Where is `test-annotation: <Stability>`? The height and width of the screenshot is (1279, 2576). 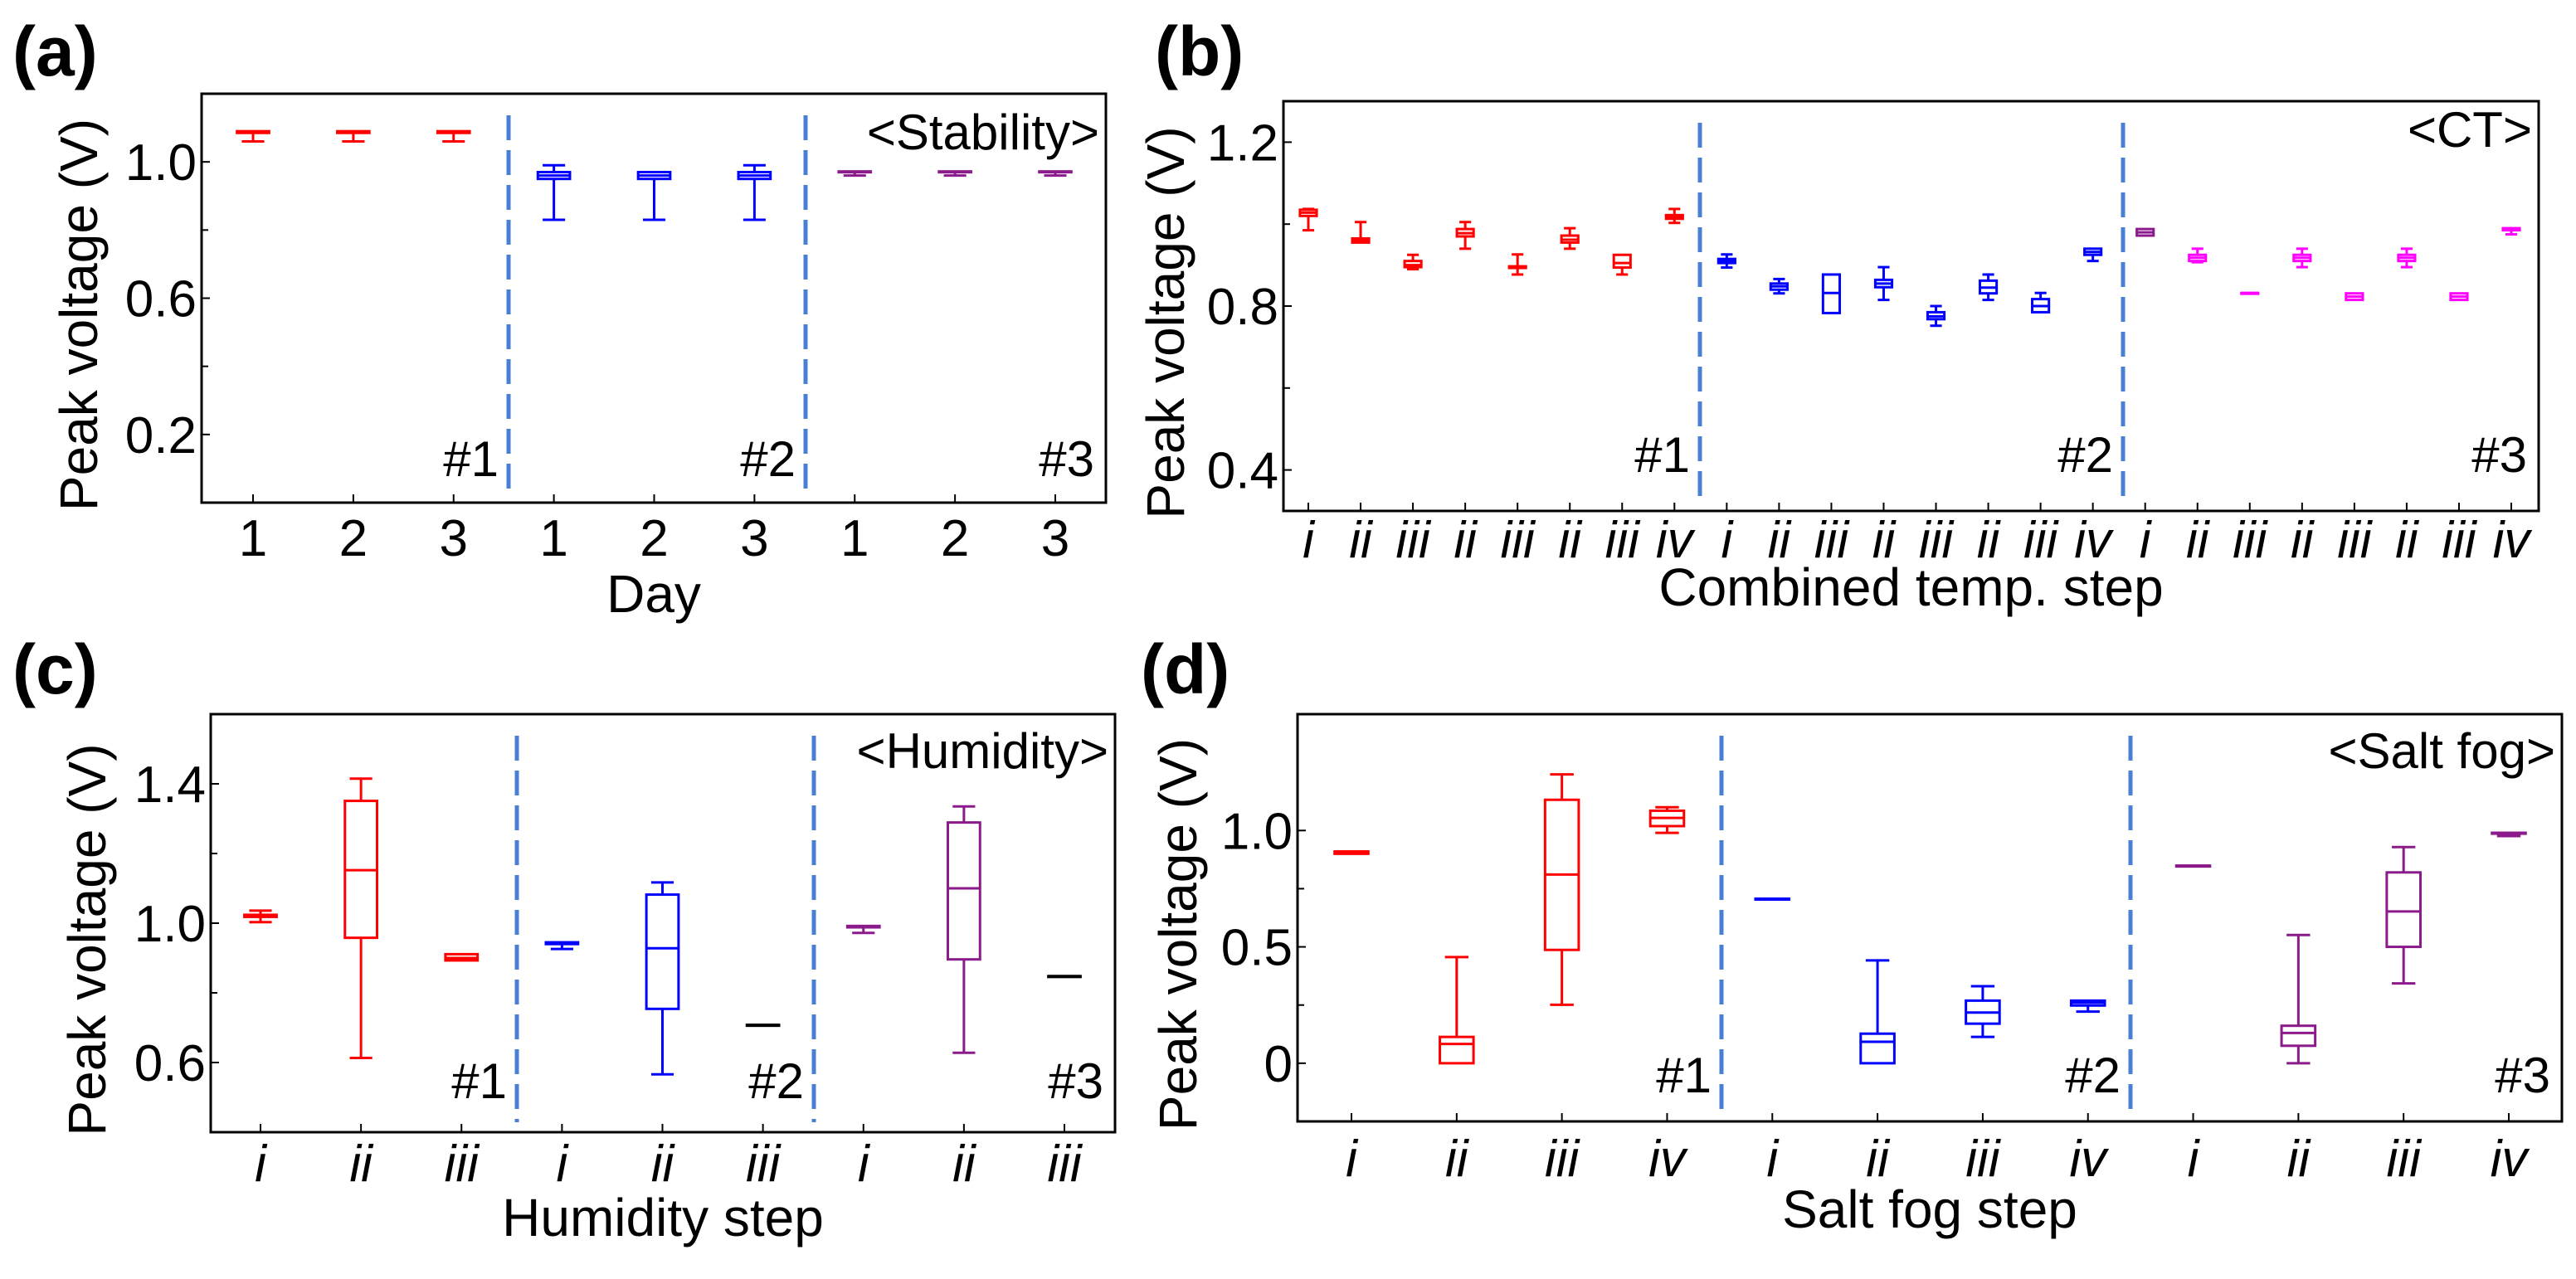 test-annotation: <Stability> is located at coordinates (983, 133).